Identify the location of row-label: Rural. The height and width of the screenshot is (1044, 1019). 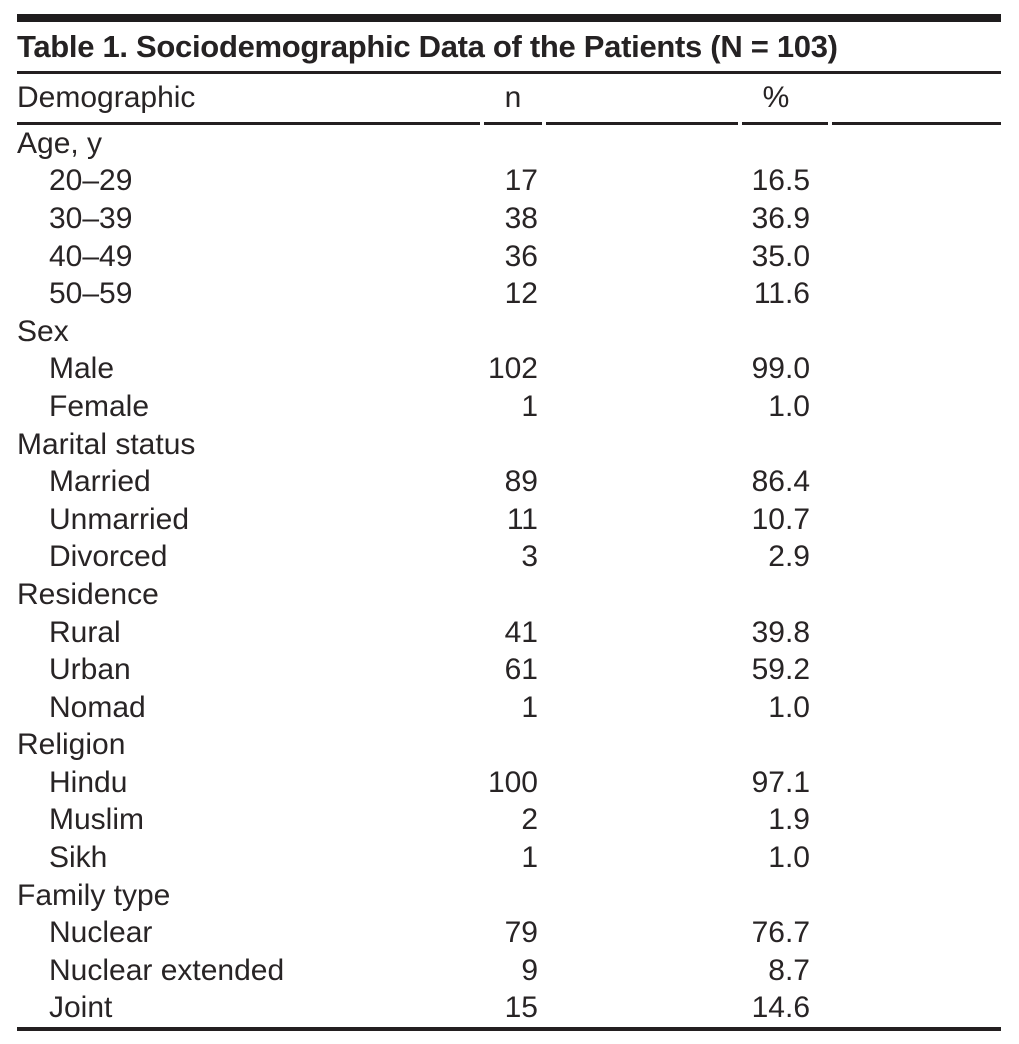
(85, 632).